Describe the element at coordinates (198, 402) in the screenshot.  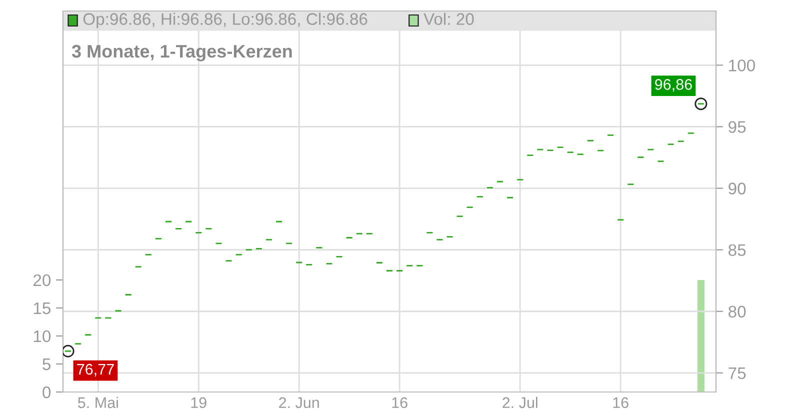
I see `x-tick-label: 19` at that location.